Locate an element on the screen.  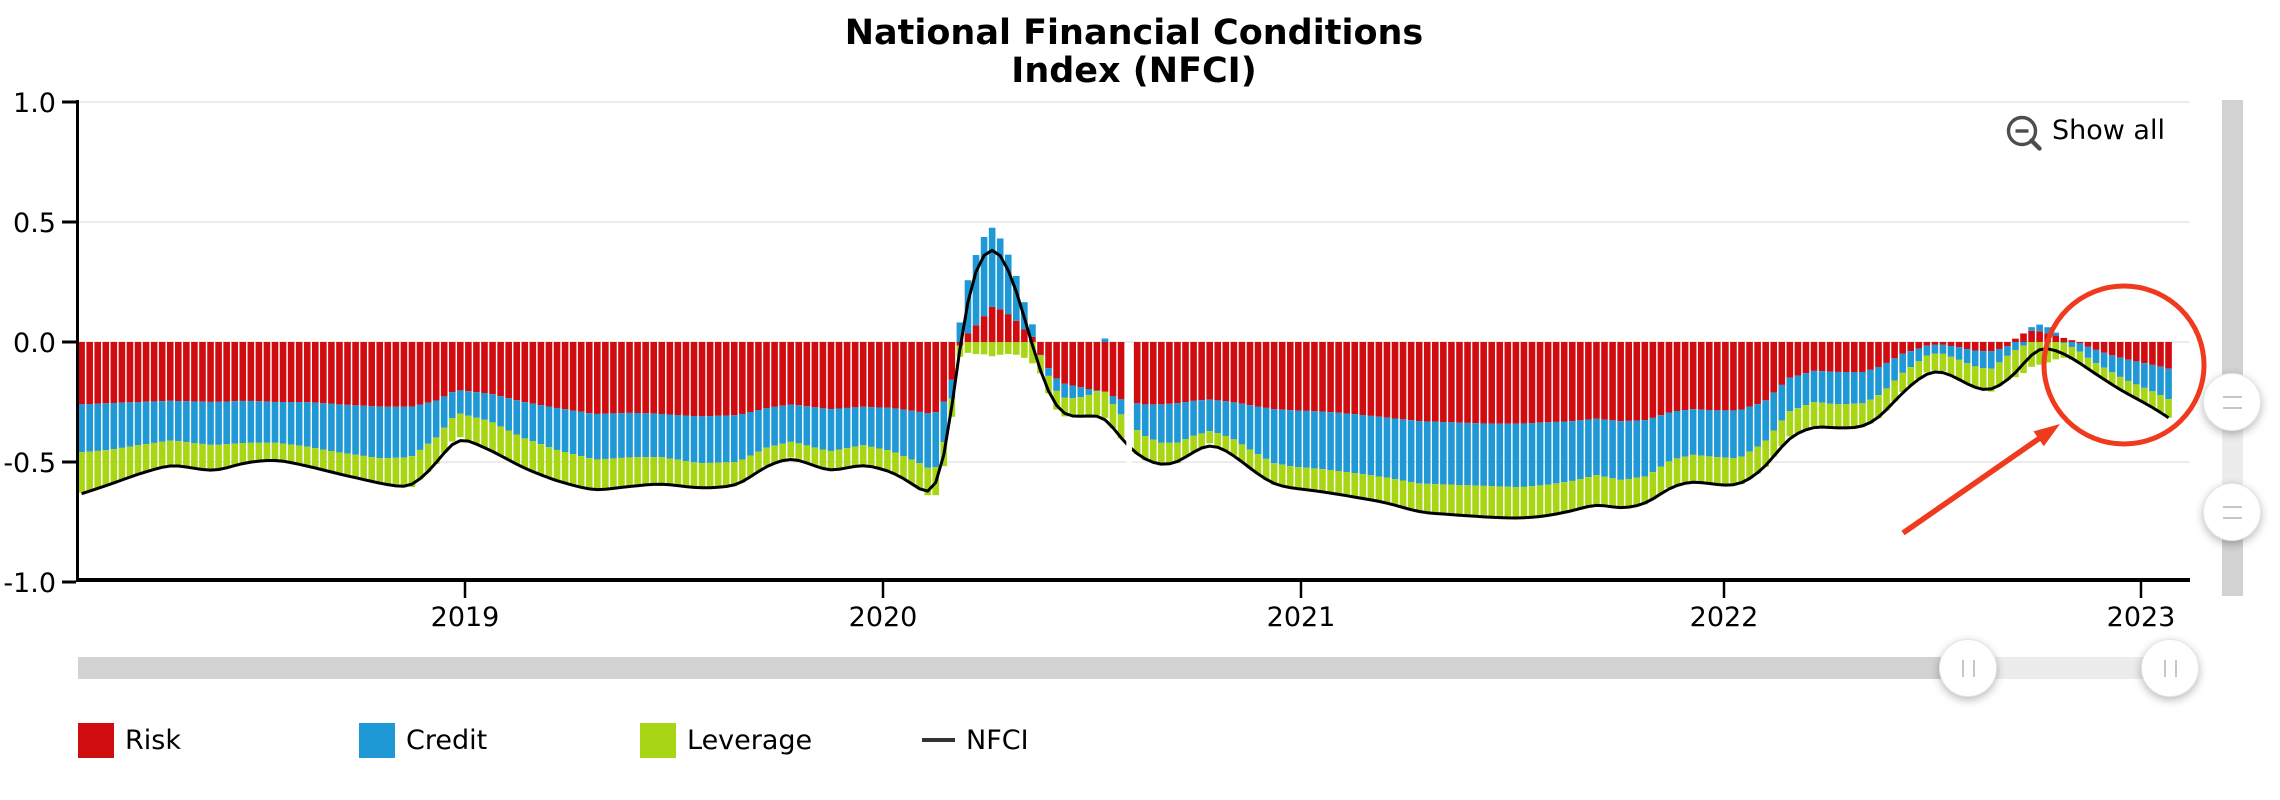
x-range-selected-region is located at coordinates (2070, 668).